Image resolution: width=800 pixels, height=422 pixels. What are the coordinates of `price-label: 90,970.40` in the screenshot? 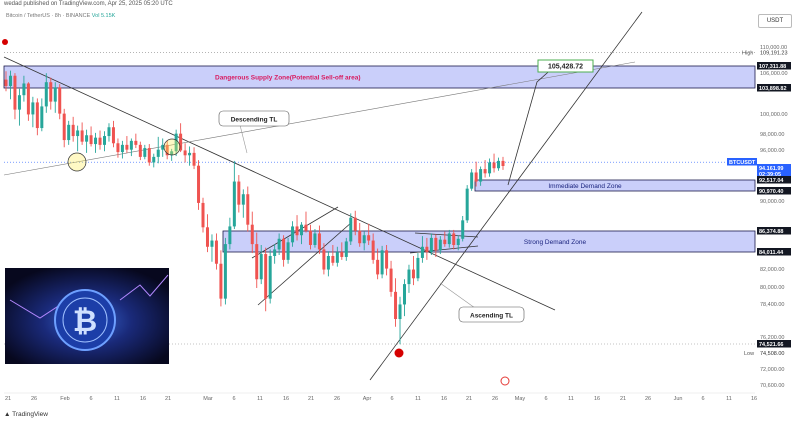 It's located at (771, 192).